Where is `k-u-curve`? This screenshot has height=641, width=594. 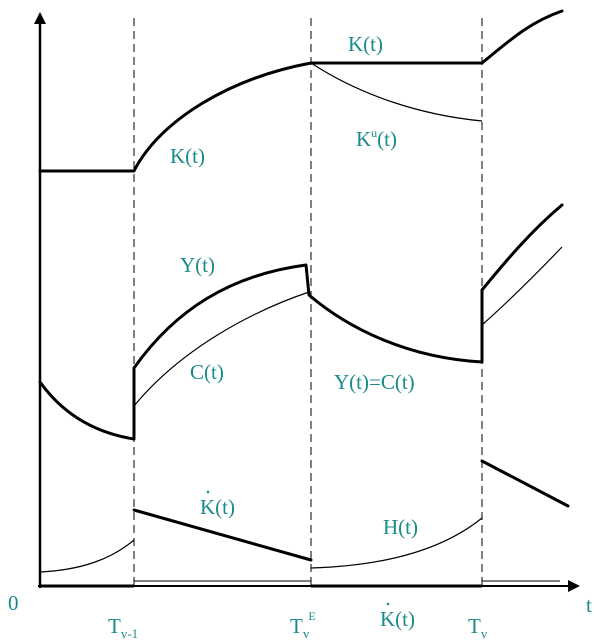 k-u-curve is located at coordinates (396, 92).